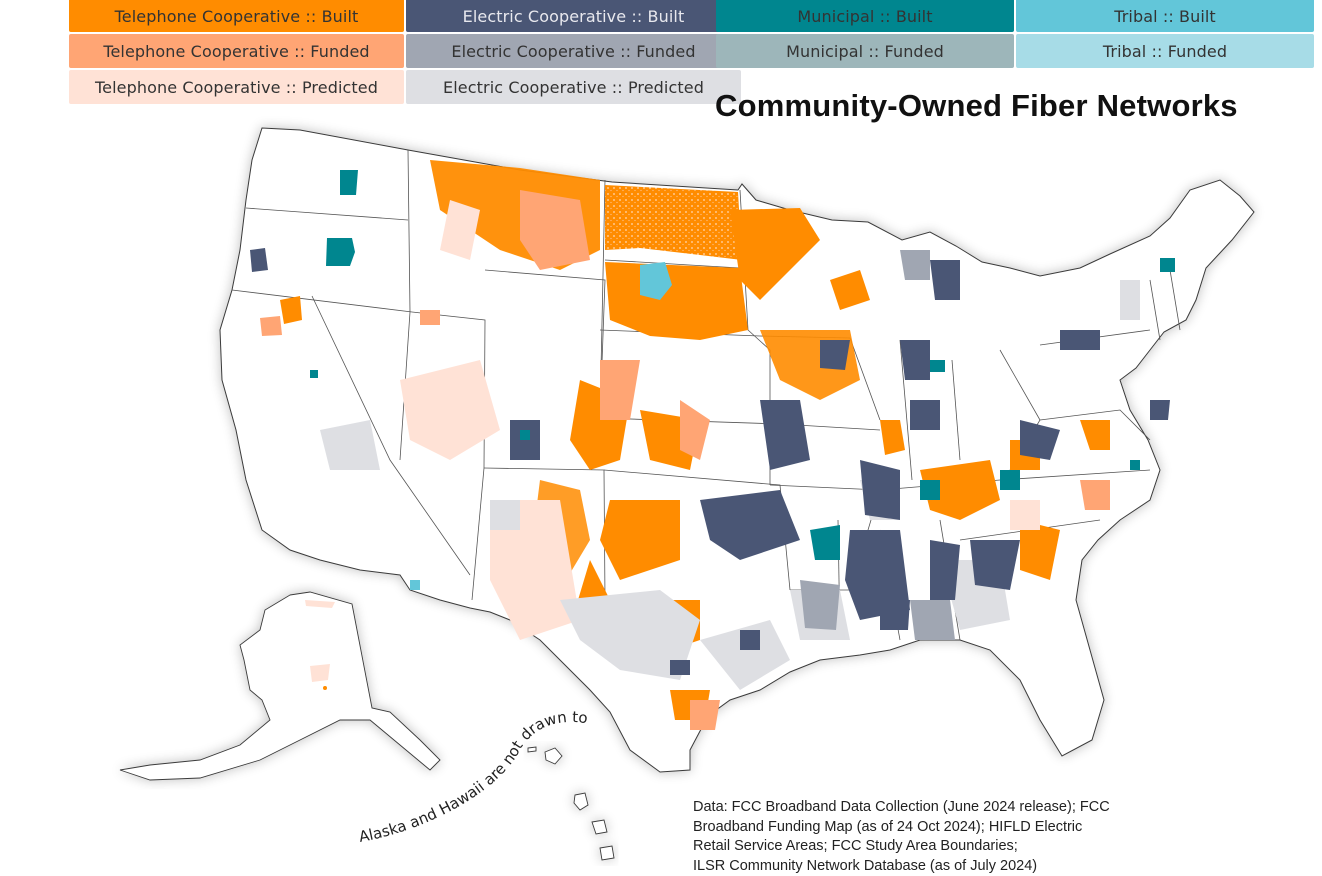 The height and width of the screenshot is (876, 1322). Describe the element at coordinates (573, 16) in the screenshot. I see `legend-electric-built: Electric Cooperative :: Built` at that location.